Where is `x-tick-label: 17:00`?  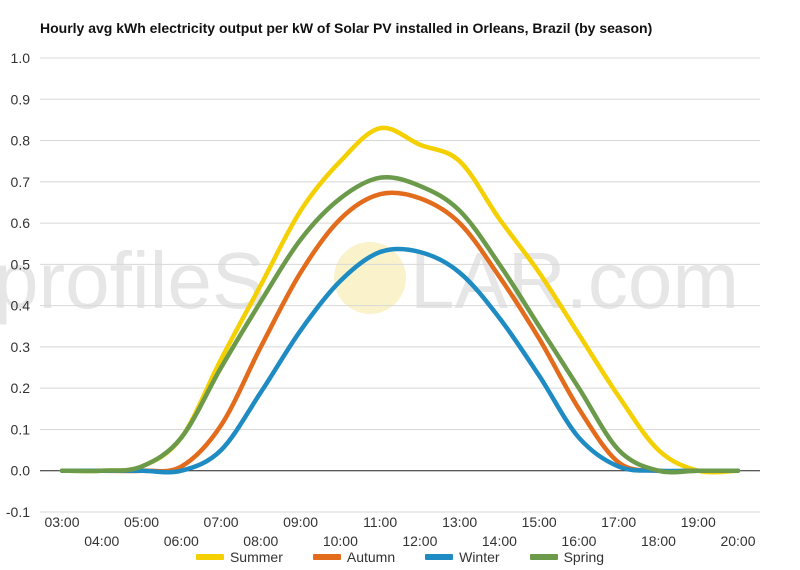 x-tick-label: 17:00 is located at coordinates (618, 522).